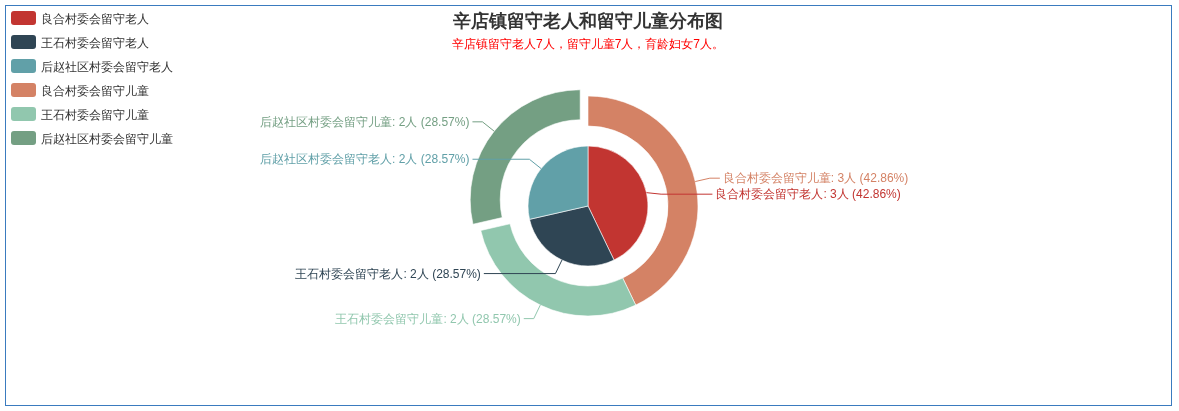 Image resolution: width=1179 pixels, height=411 pixels. Describe the element at coordinates (95, 90) in the screenshot. I see `legend-label: 良合村委会留守儿童` at that location.